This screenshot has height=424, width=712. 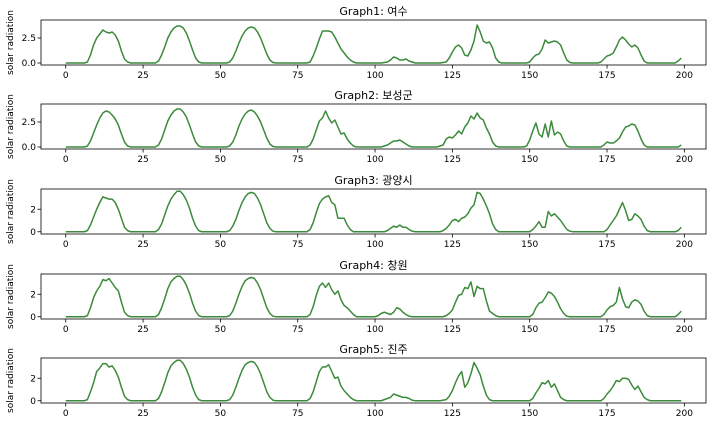 What do you see at coordinates (373, 95) in the screenshot?
I see `subplot-title: Graph2: 보성군` at bounding box center [373, 95].